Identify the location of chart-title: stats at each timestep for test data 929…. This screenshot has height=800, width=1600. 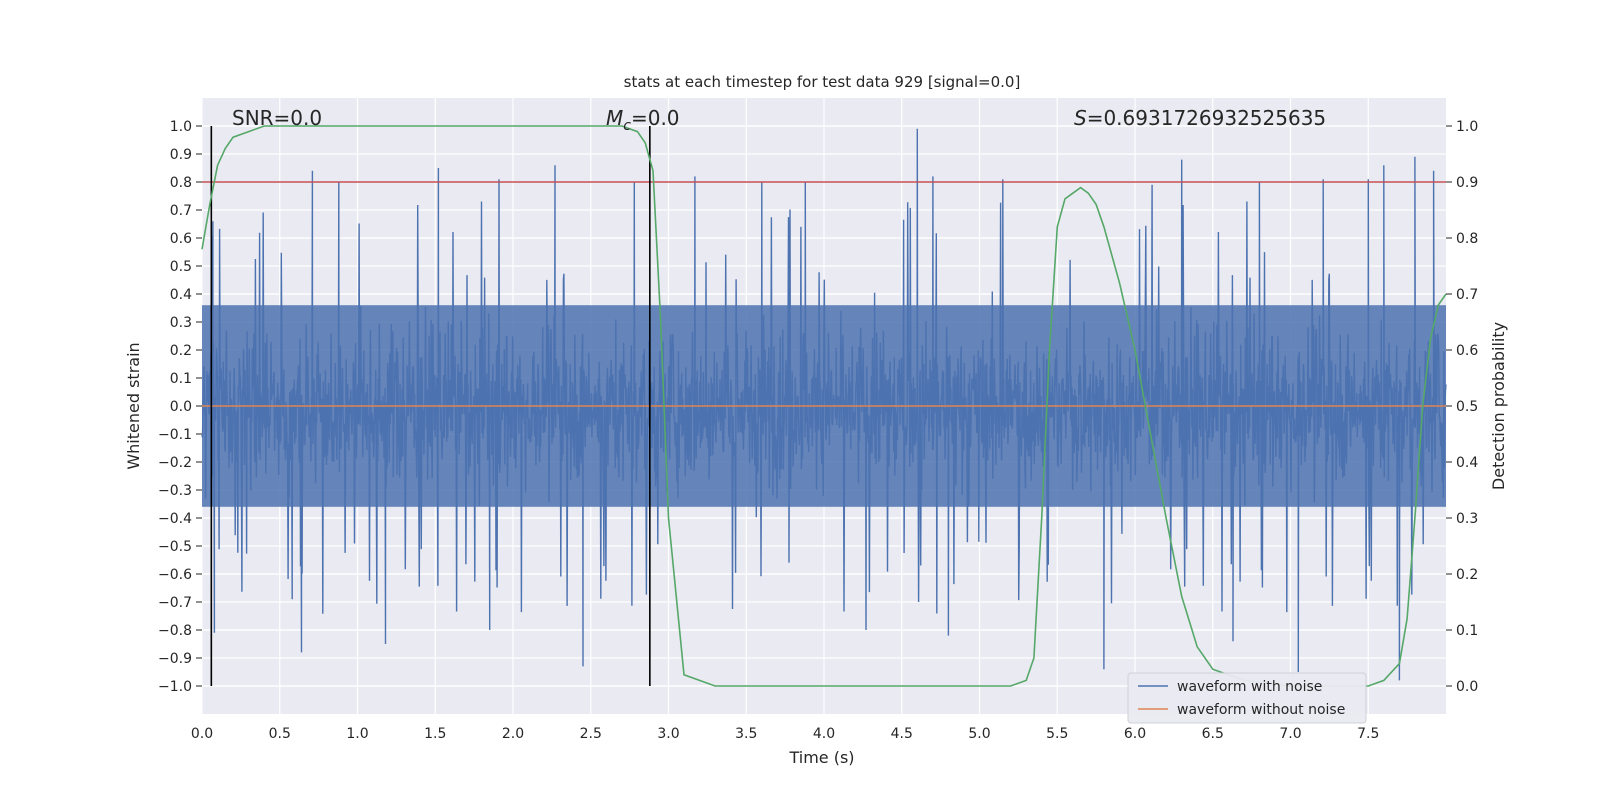
(822, 82).